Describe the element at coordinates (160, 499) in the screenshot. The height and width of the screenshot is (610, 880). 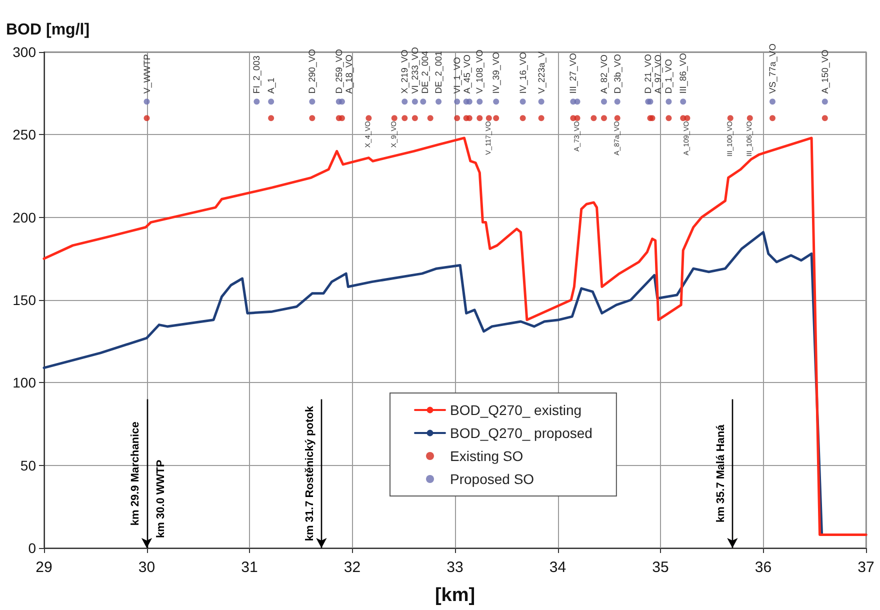
I see `annotation: km 30.0 WWTP` at that location.